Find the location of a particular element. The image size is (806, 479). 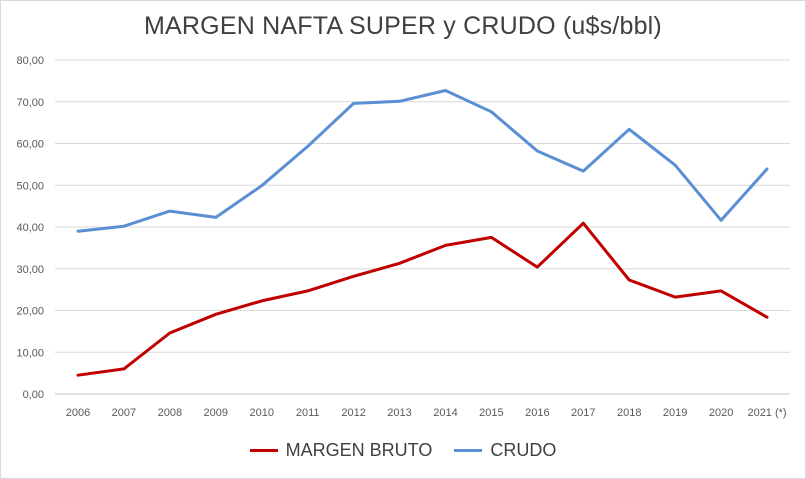

y-tick-label: 50,00 is located at coordinates (30, 186).